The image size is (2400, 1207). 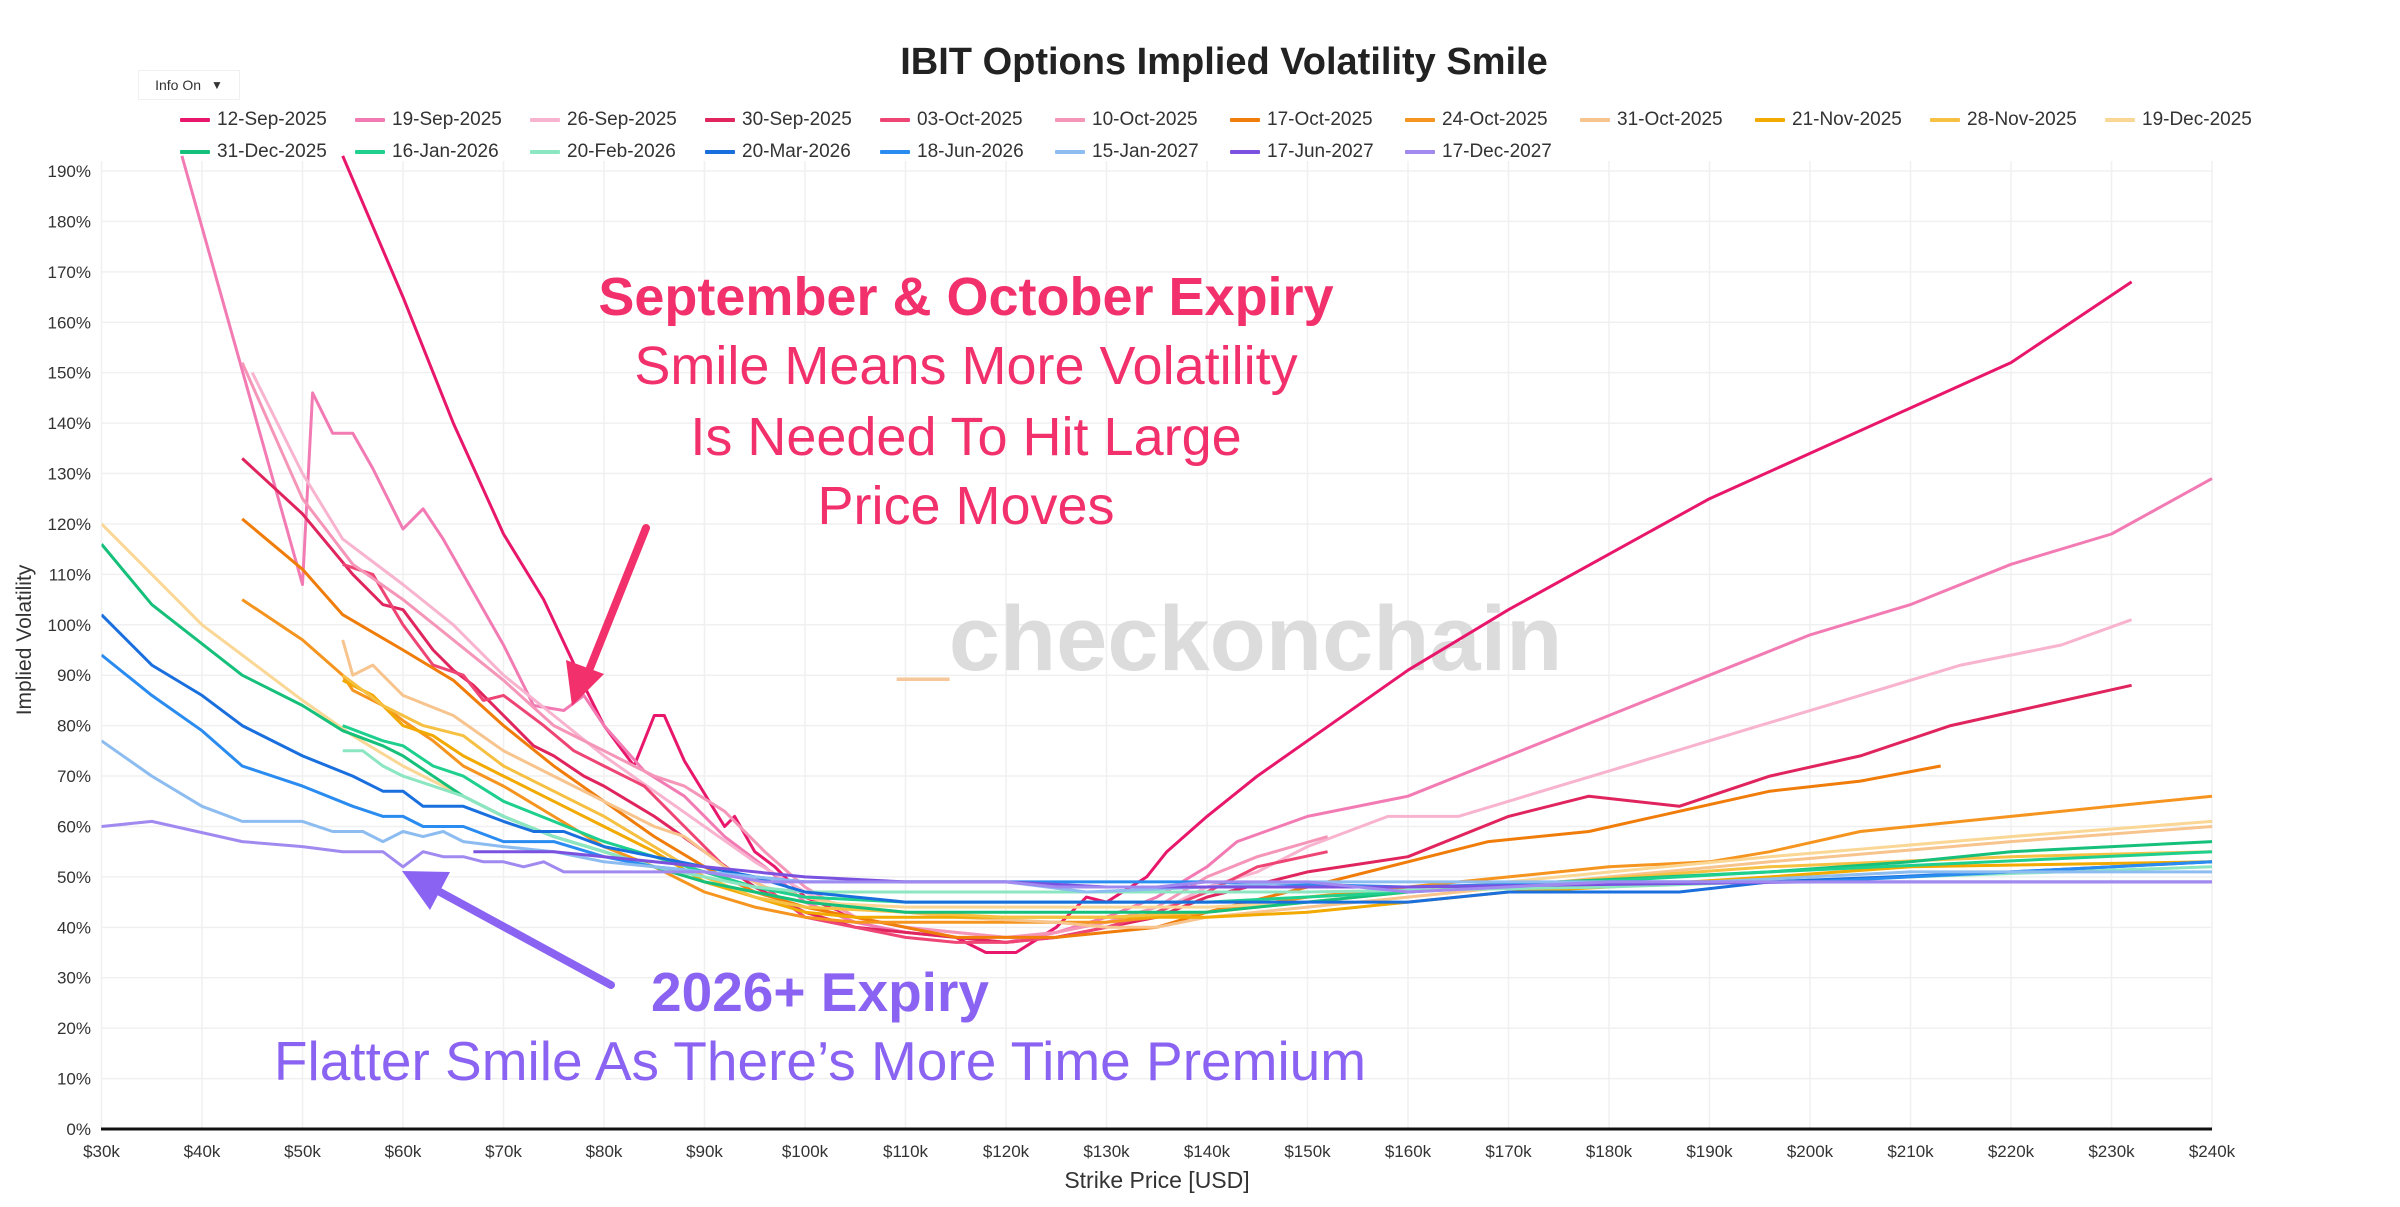 What do you see at coordinates (69, 272) in the screenshot?
I see `y-tick-label: 170%` at bounding box center [69, 272].